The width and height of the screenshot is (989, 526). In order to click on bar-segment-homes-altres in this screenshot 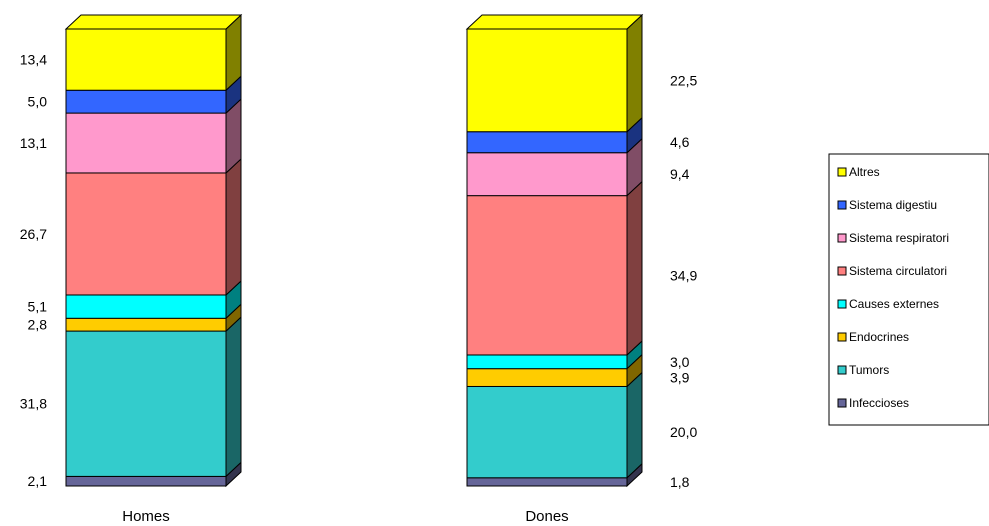, I will do `click(146, 59)`.